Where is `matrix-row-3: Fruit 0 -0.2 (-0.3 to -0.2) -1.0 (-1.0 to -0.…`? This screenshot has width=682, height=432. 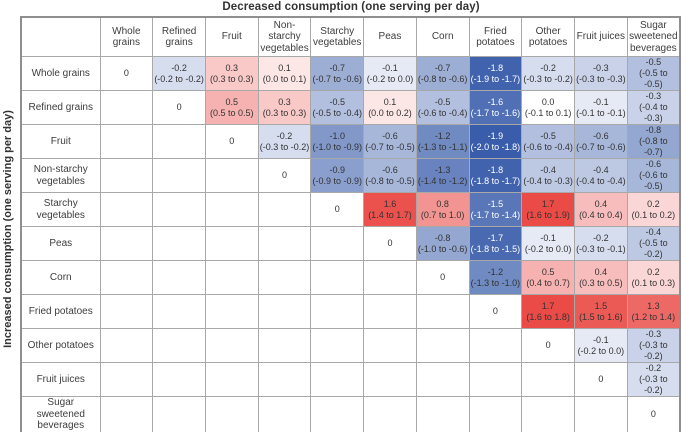
matrix-row-3: Fruit 0 -0.2 (-0.3 to -0.2) -1.0 (-1.0 to -0.… is located at coordinates (350, 141).